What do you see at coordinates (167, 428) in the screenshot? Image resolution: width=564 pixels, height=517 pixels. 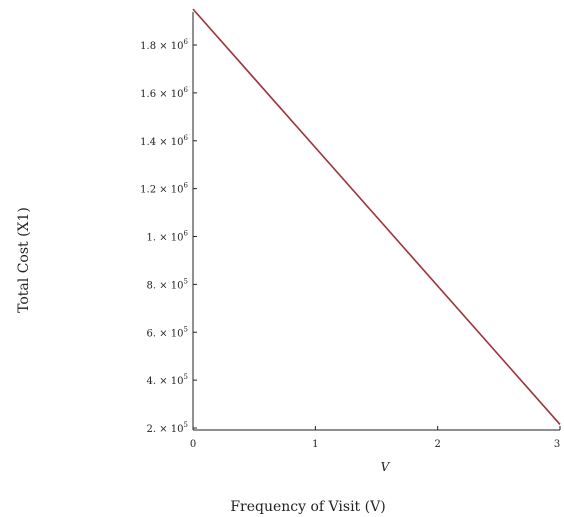 I see `y-tick-label: 2. × 105` at bounding box center [167, 428].